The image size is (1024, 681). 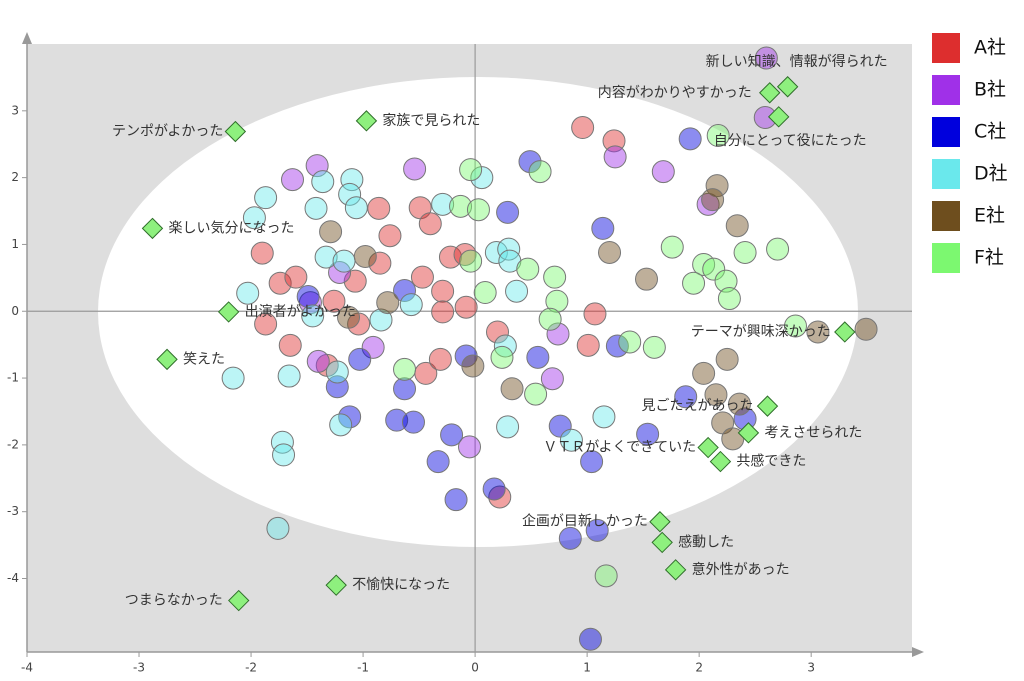 I want to click on legend-label: B社, so click(x=990, y=90).